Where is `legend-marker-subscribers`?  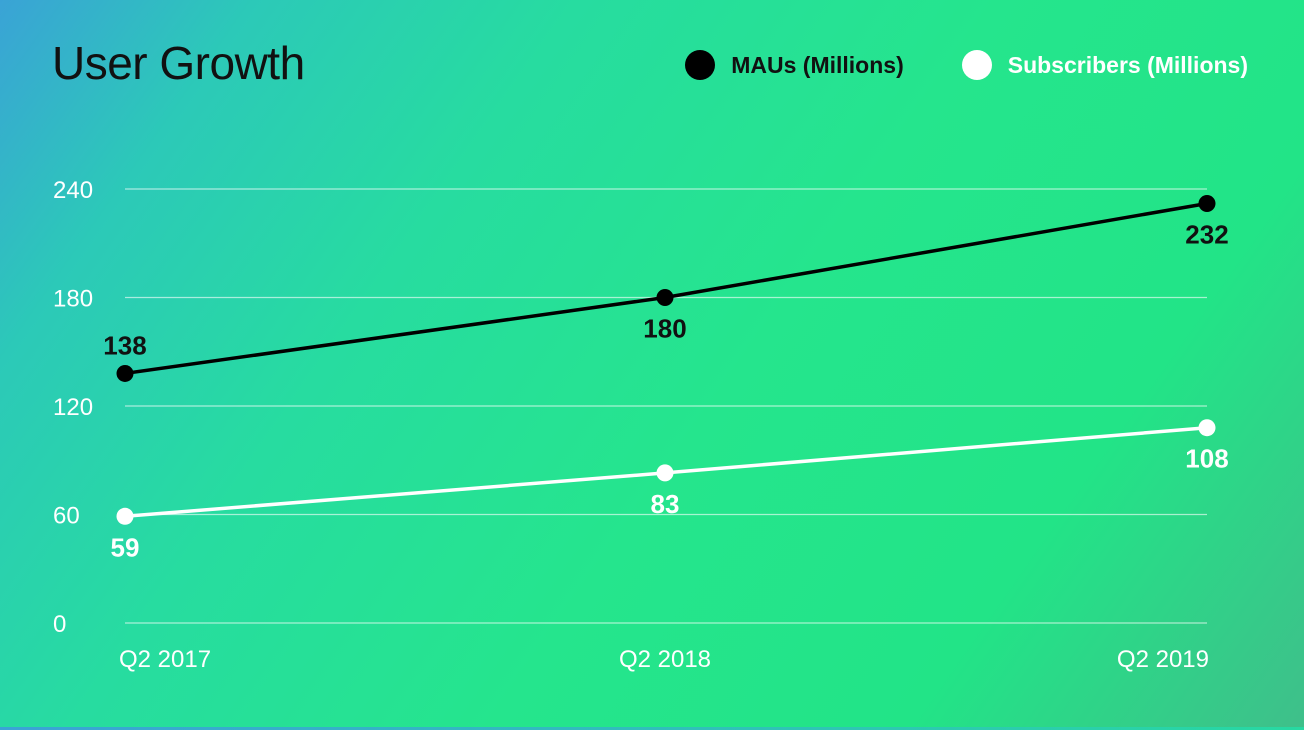
legend-marker-subscribers is located at coordinates (976, 65).